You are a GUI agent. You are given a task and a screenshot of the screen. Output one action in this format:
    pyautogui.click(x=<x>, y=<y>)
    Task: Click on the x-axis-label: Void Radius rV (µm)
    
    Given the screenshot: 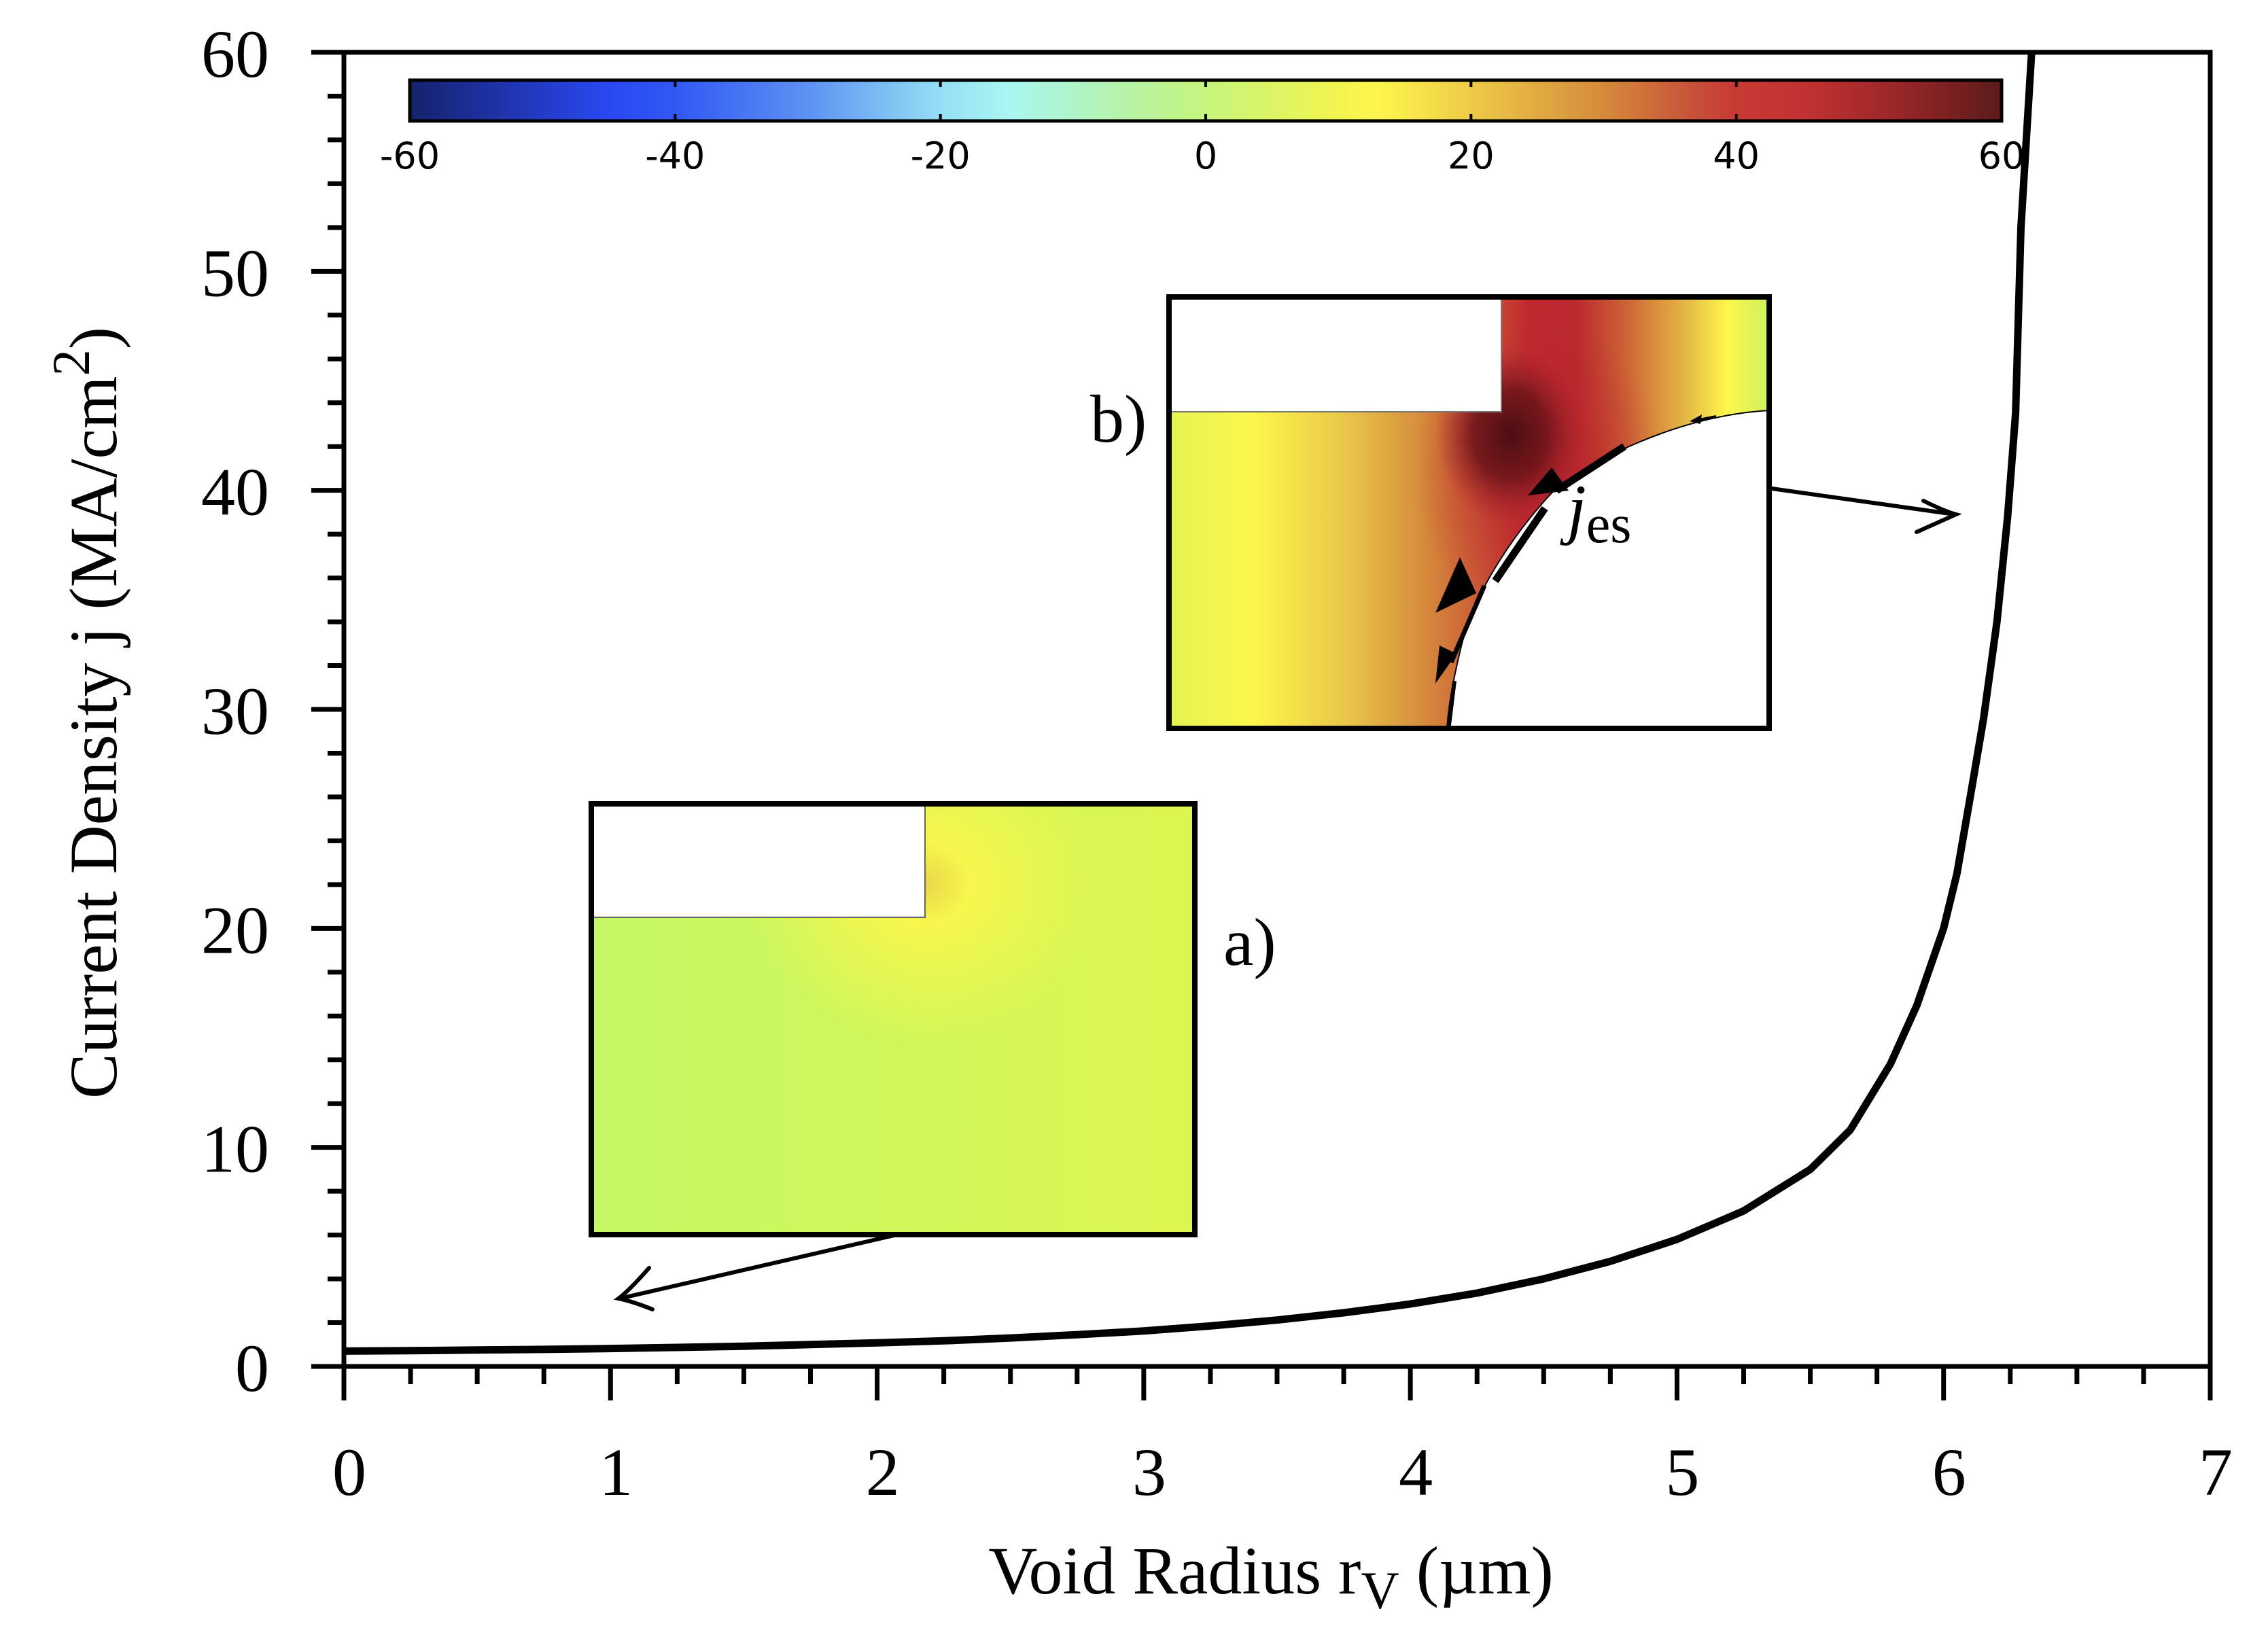 What is the action you would take?
    pyautogui.click(x=1271, y=1576)
    